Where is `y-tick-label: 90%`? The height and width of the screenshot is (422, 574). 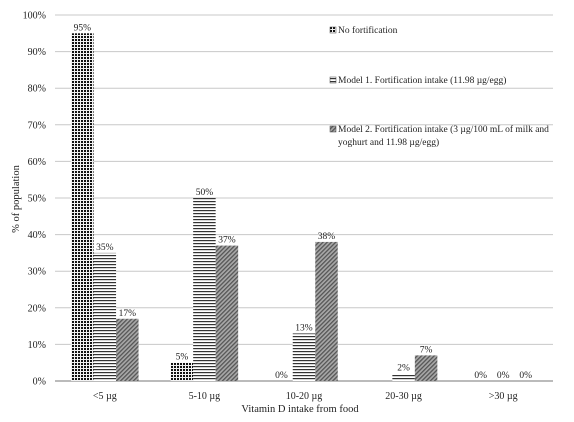
y-tick-label: 90% is located at coordinates (37, 52).